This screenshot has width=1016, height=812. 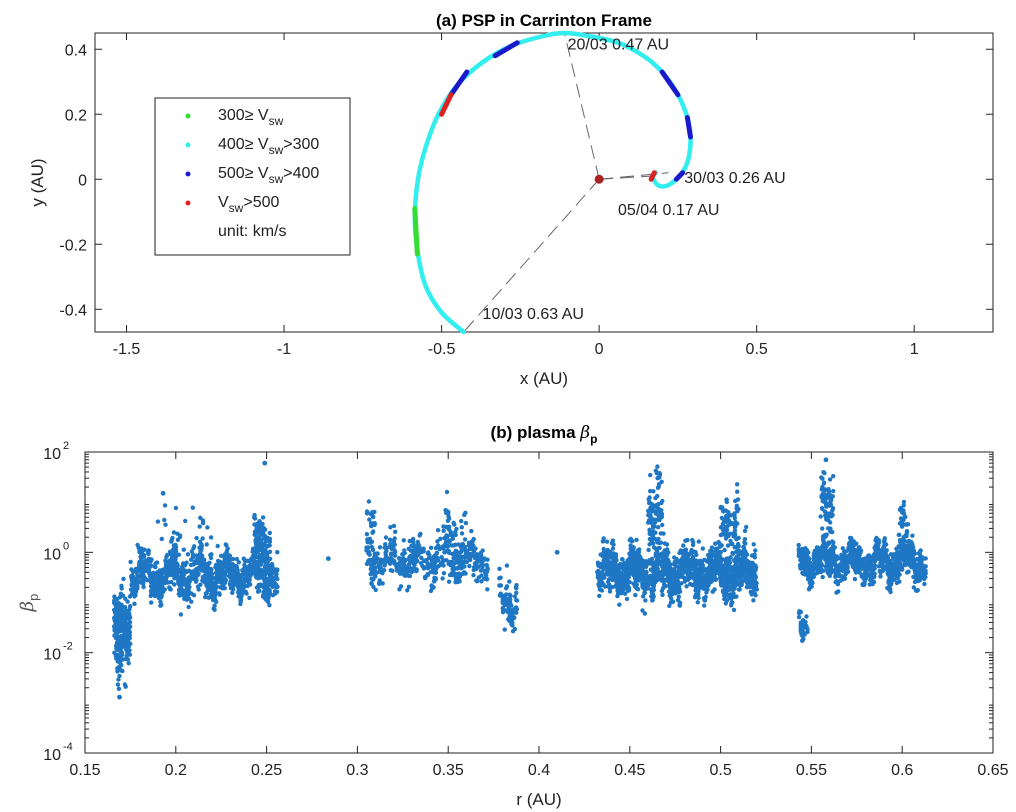 What do you see at coordinates (552, 182) in the screenshot?
I see `panel-a-orbit-trajectory` at bounding box center [552, 182].